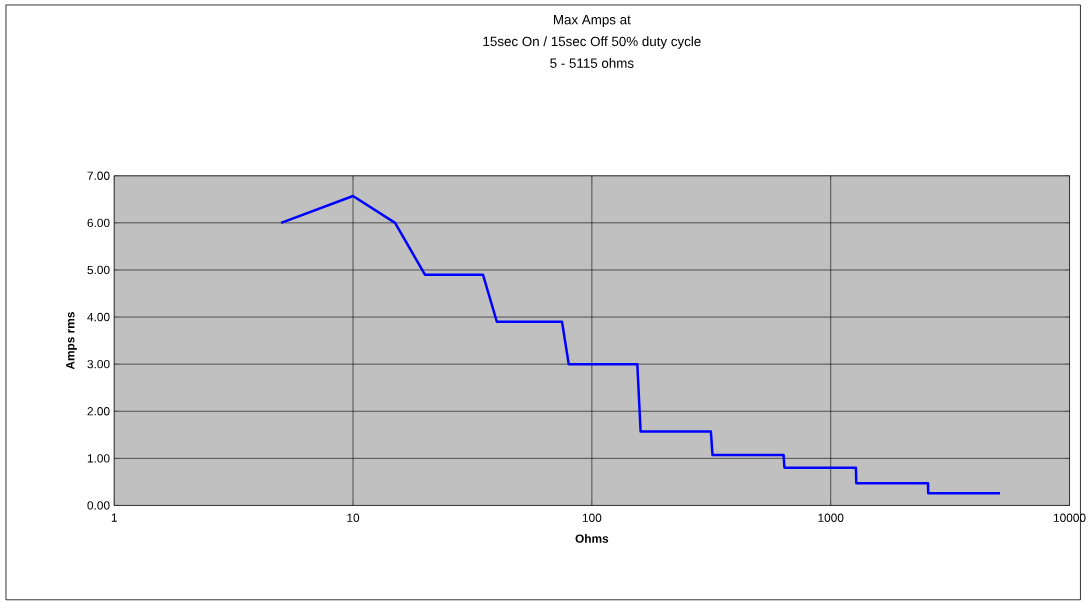  Describe the element at coordinates (592, 518) in the screenshot. I see `x-tick-label: 100` at that location.